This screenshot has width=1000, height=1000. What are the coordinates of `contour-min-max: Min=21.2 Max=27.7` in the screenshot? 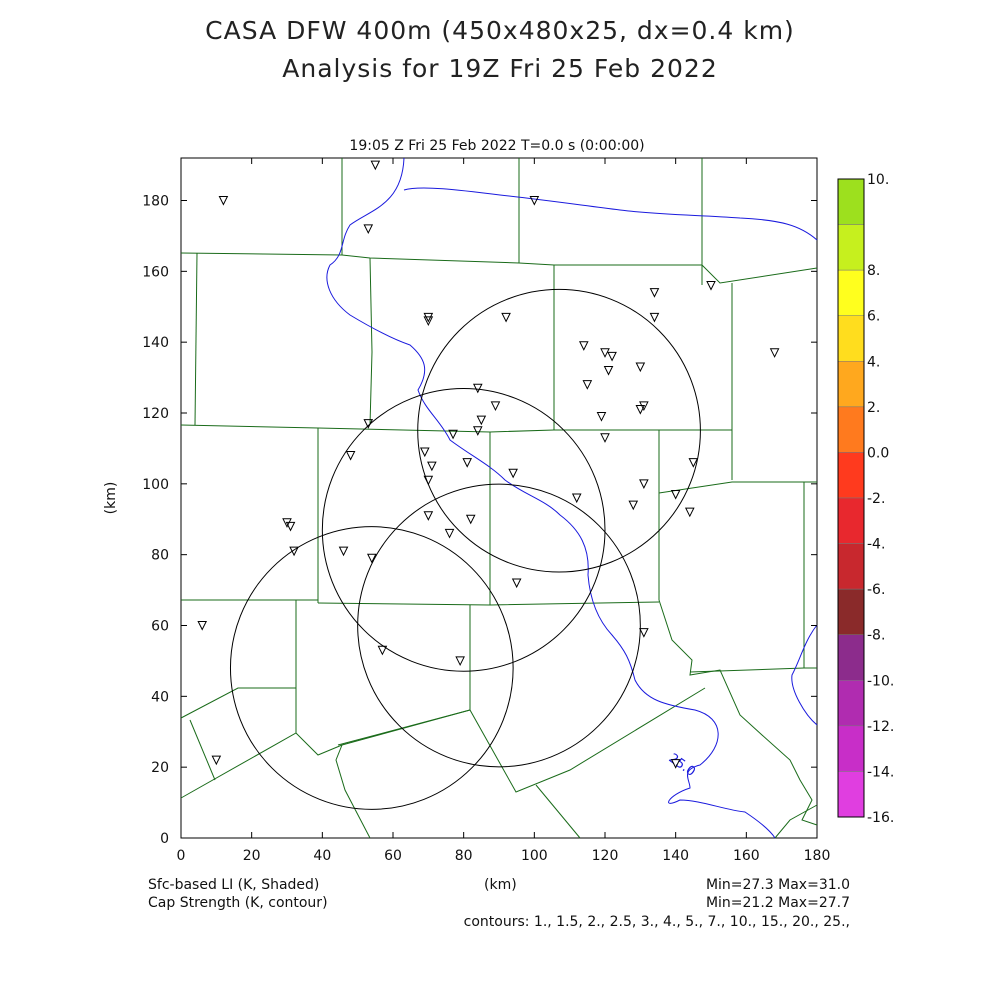 It's located at (777, 903).